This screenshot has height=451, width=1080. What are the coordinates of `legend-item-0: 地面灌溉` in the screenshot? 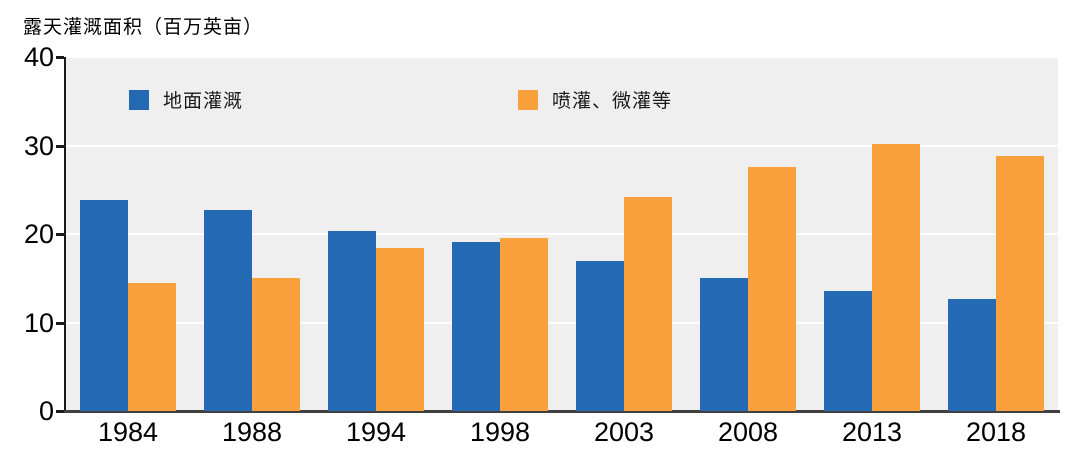 It's located at (186, 99).